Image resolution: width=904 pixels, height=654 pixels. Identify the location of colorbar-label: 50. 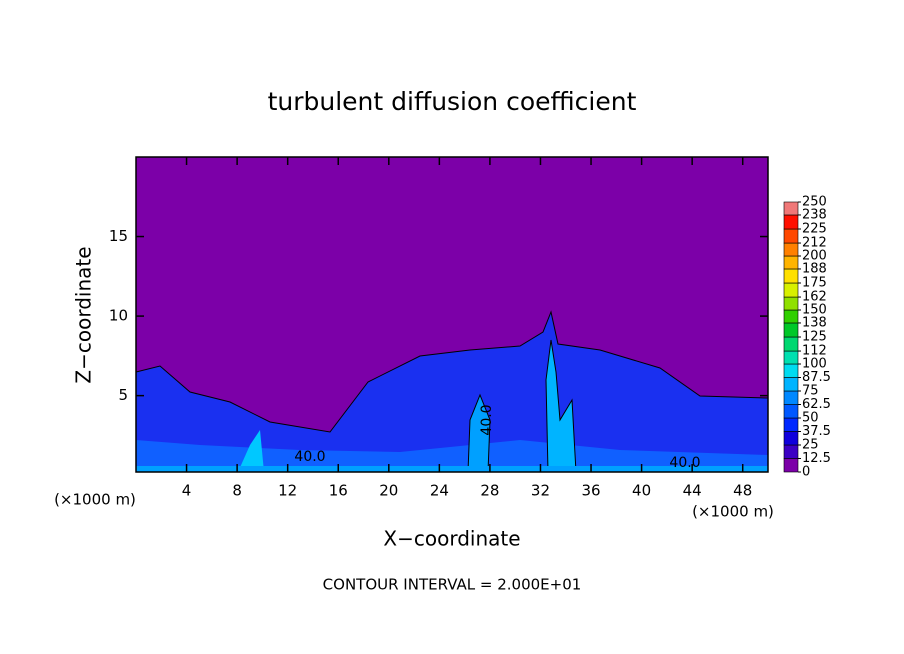
(810, 418).